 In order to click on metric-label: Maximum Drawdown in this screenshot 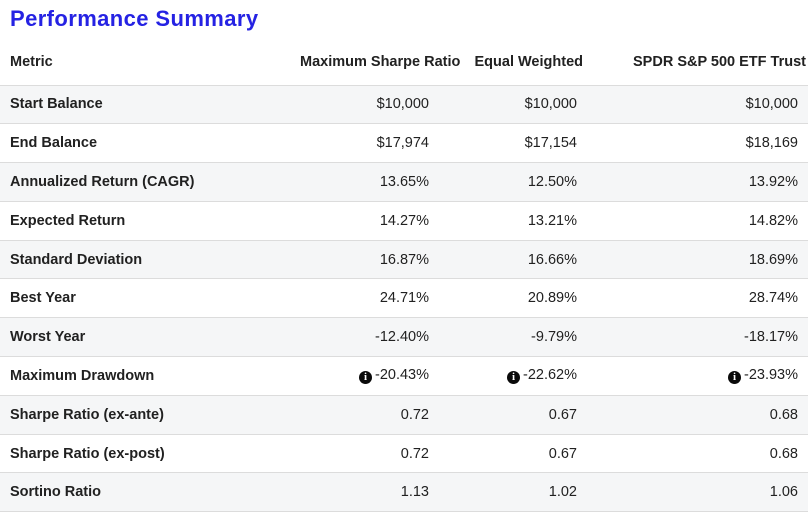, I will do `click(150, 376)`.